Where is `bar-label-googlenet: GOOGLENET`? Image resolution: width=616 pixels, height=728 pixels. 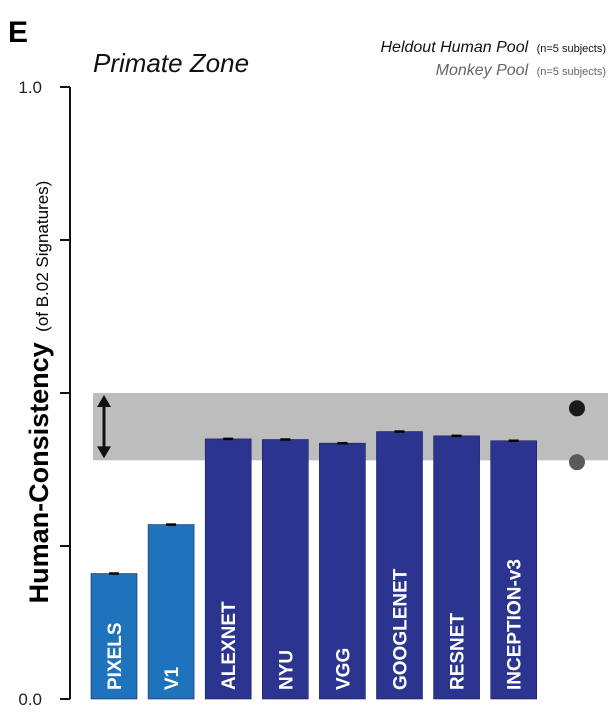
bar-label-googlenet: GOOGLENET is located at coordinates (401, 629).